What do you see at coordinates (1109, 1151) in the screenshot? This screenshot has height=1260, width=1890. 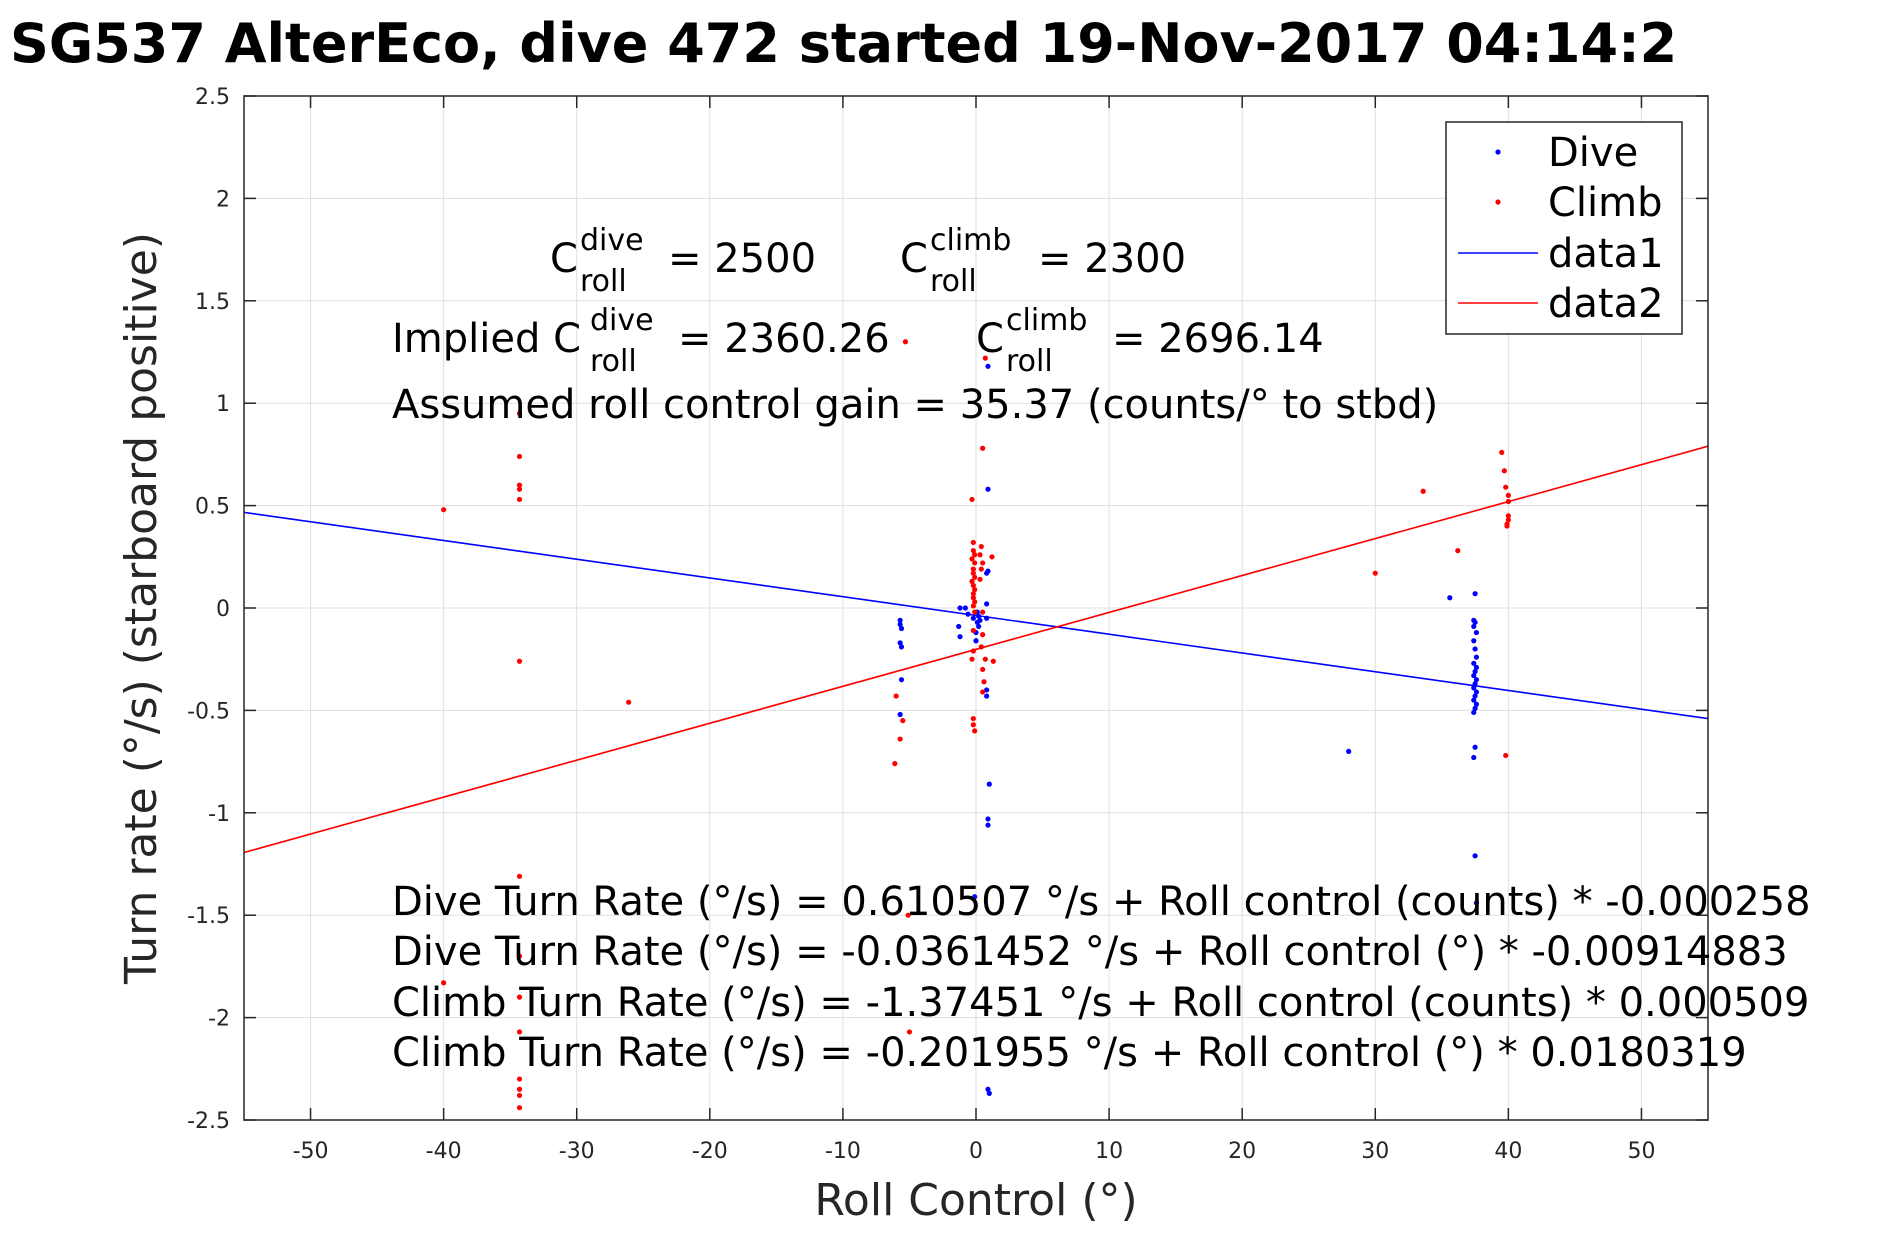 I see `x-tick-label: 10` at bounding box center [1109, 1151].